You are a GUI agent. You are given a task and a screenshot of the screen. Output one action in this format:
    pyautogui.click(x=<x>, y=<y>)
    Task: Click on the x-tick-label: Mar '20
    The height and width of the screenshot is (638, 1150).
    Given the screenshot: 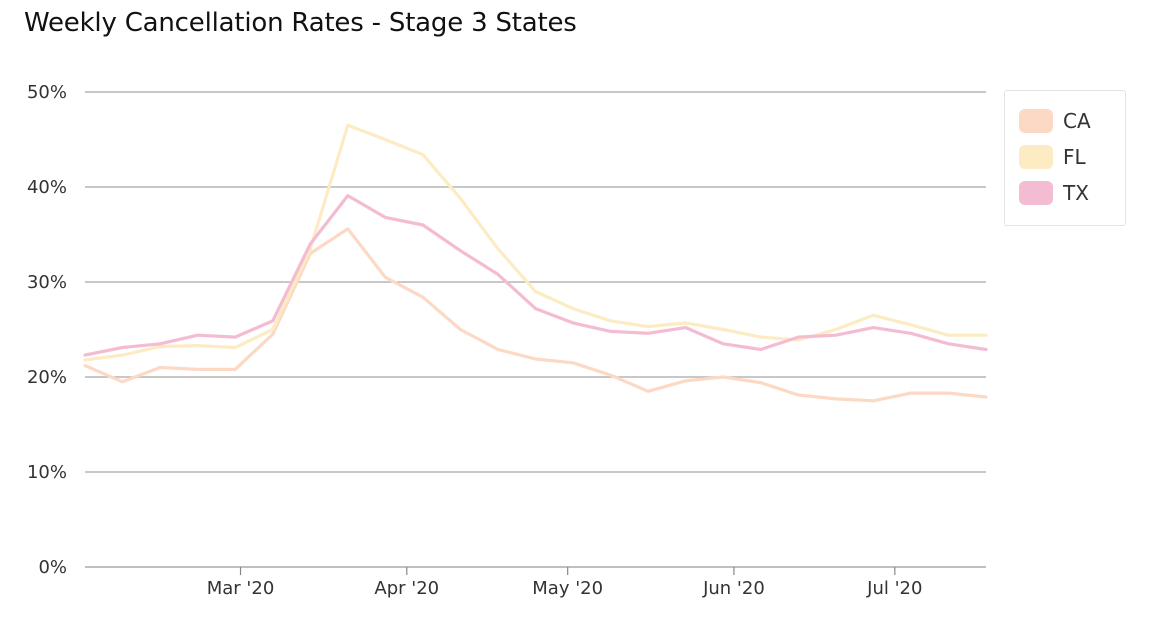 What is the action you would take?
    pyautogui.click(x=241, y=588)
    